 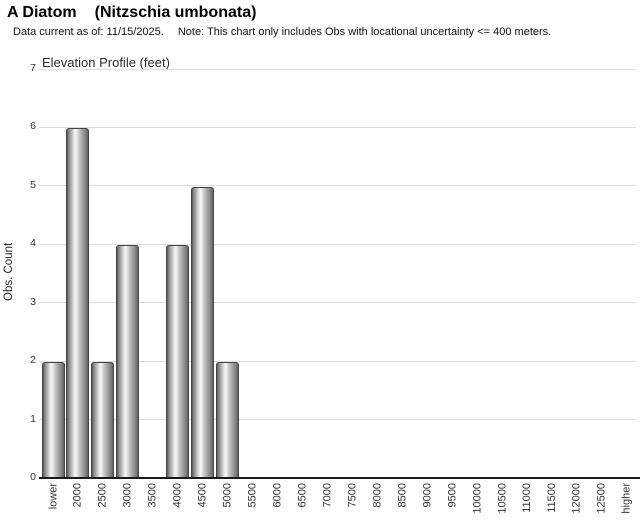 What do you see at coordinates (33, 126) in the screenshot?
I see `y-tick-label: 6` at bounding box center [33, 126].